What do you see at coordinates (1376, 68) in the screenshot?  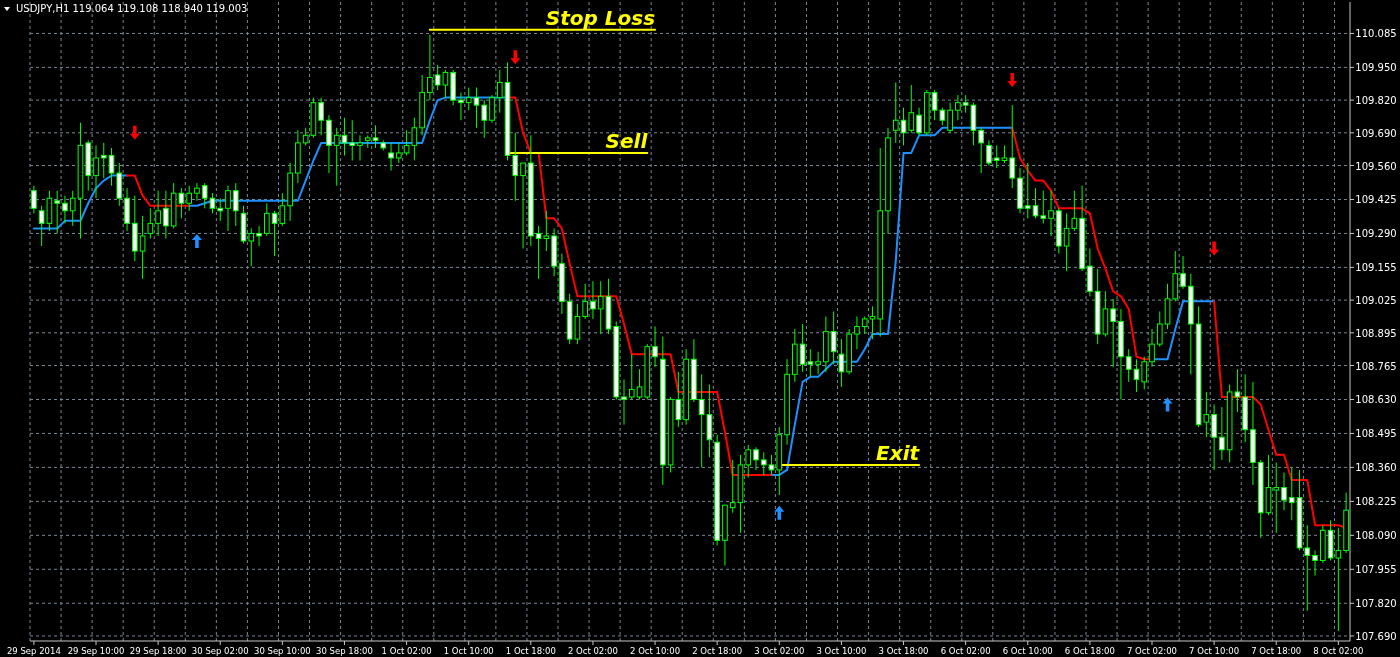 I see `y-tick-label: 109.950` at bounding box center [1376, 68].